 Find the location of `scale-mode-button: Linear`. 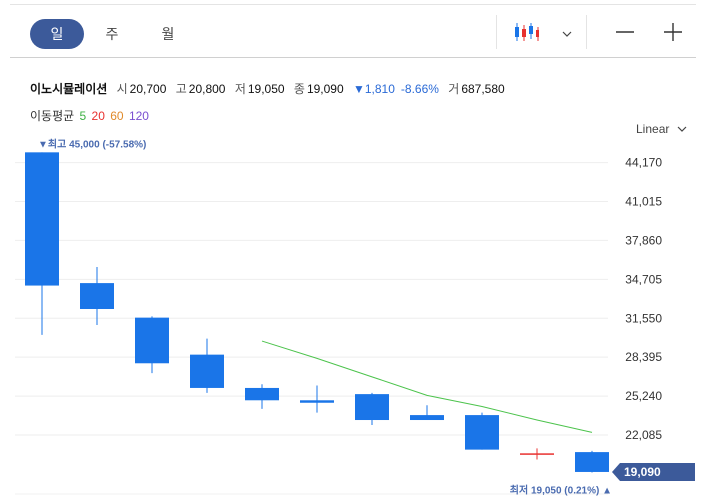

scale-mode-button: Linear is located at coordinates (661, 129).